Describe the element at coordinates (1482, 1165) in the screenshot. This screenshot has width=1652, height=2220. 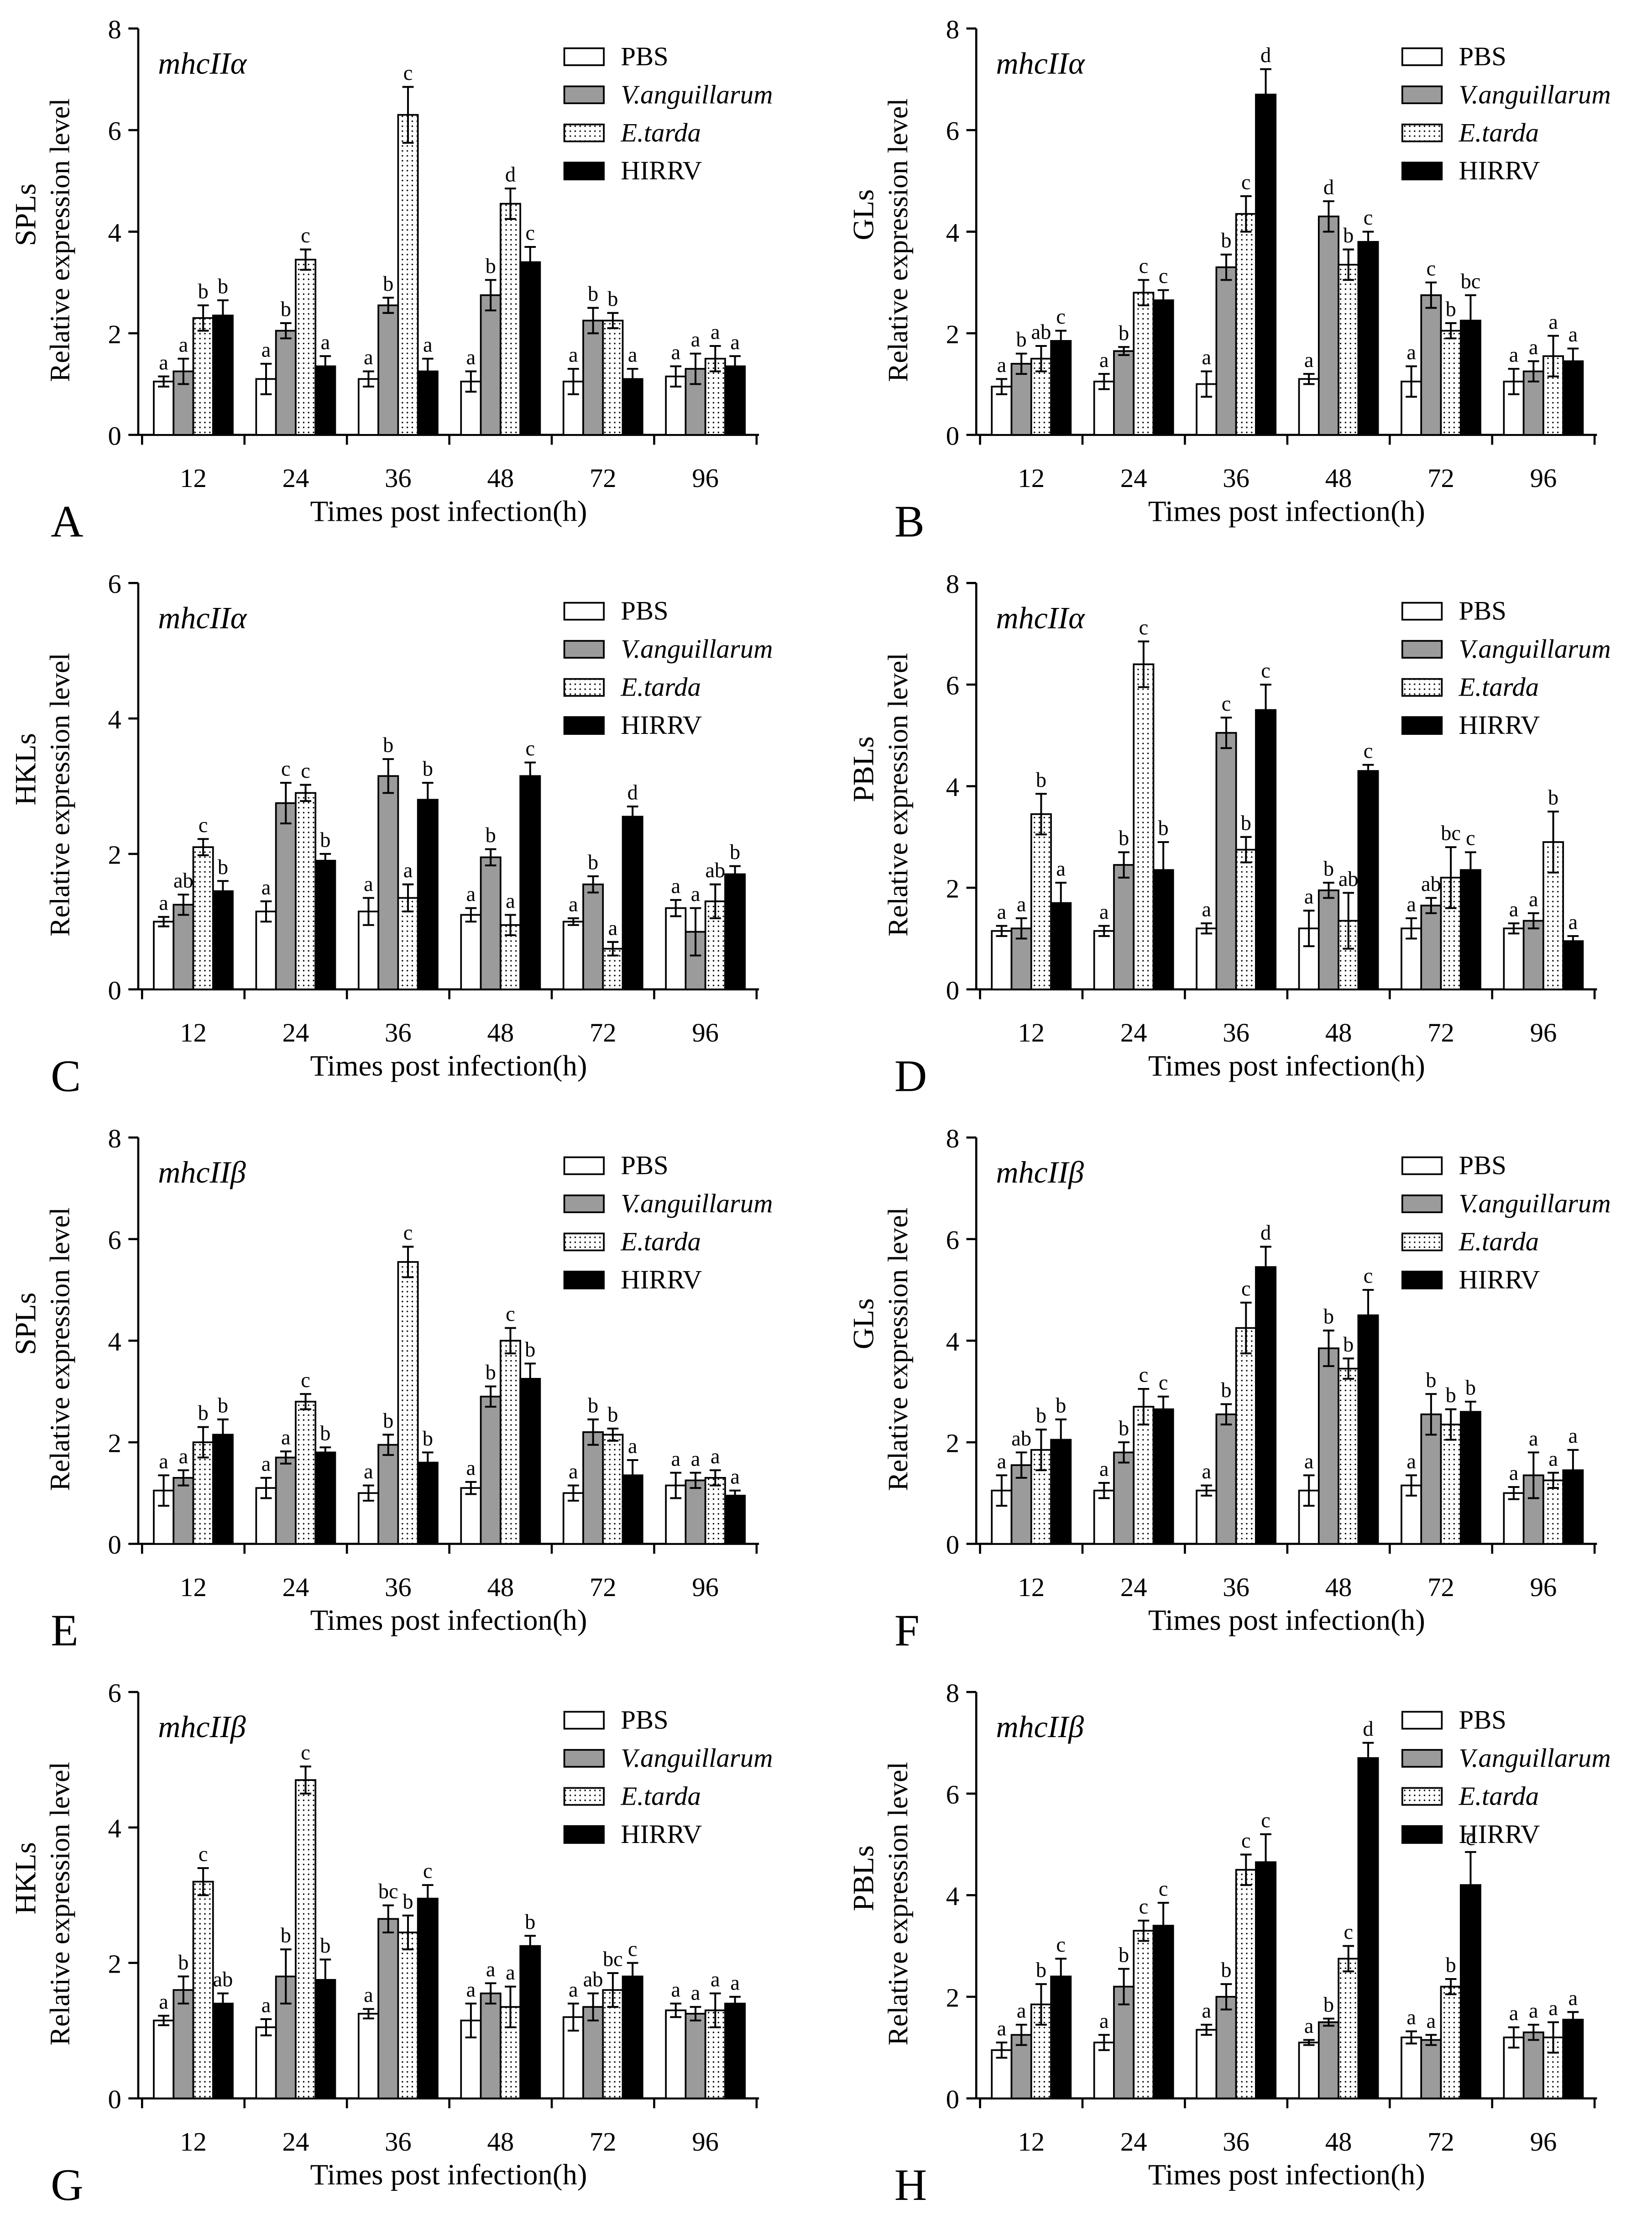
I see `legend-label: PBS` at that location.